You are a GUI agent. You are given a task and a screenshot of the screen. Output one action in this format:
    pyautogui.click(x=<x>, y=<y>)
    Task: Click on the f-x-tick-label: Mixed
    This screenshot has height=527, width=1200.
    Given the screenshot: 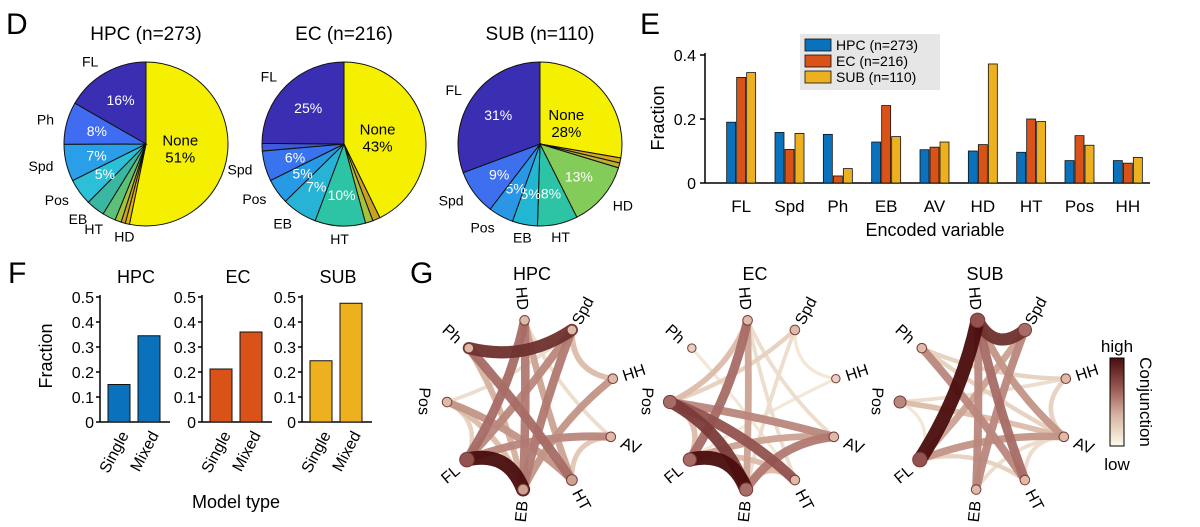 What is the action you would take?
    pyautogui.click(x=247, y=452)
    